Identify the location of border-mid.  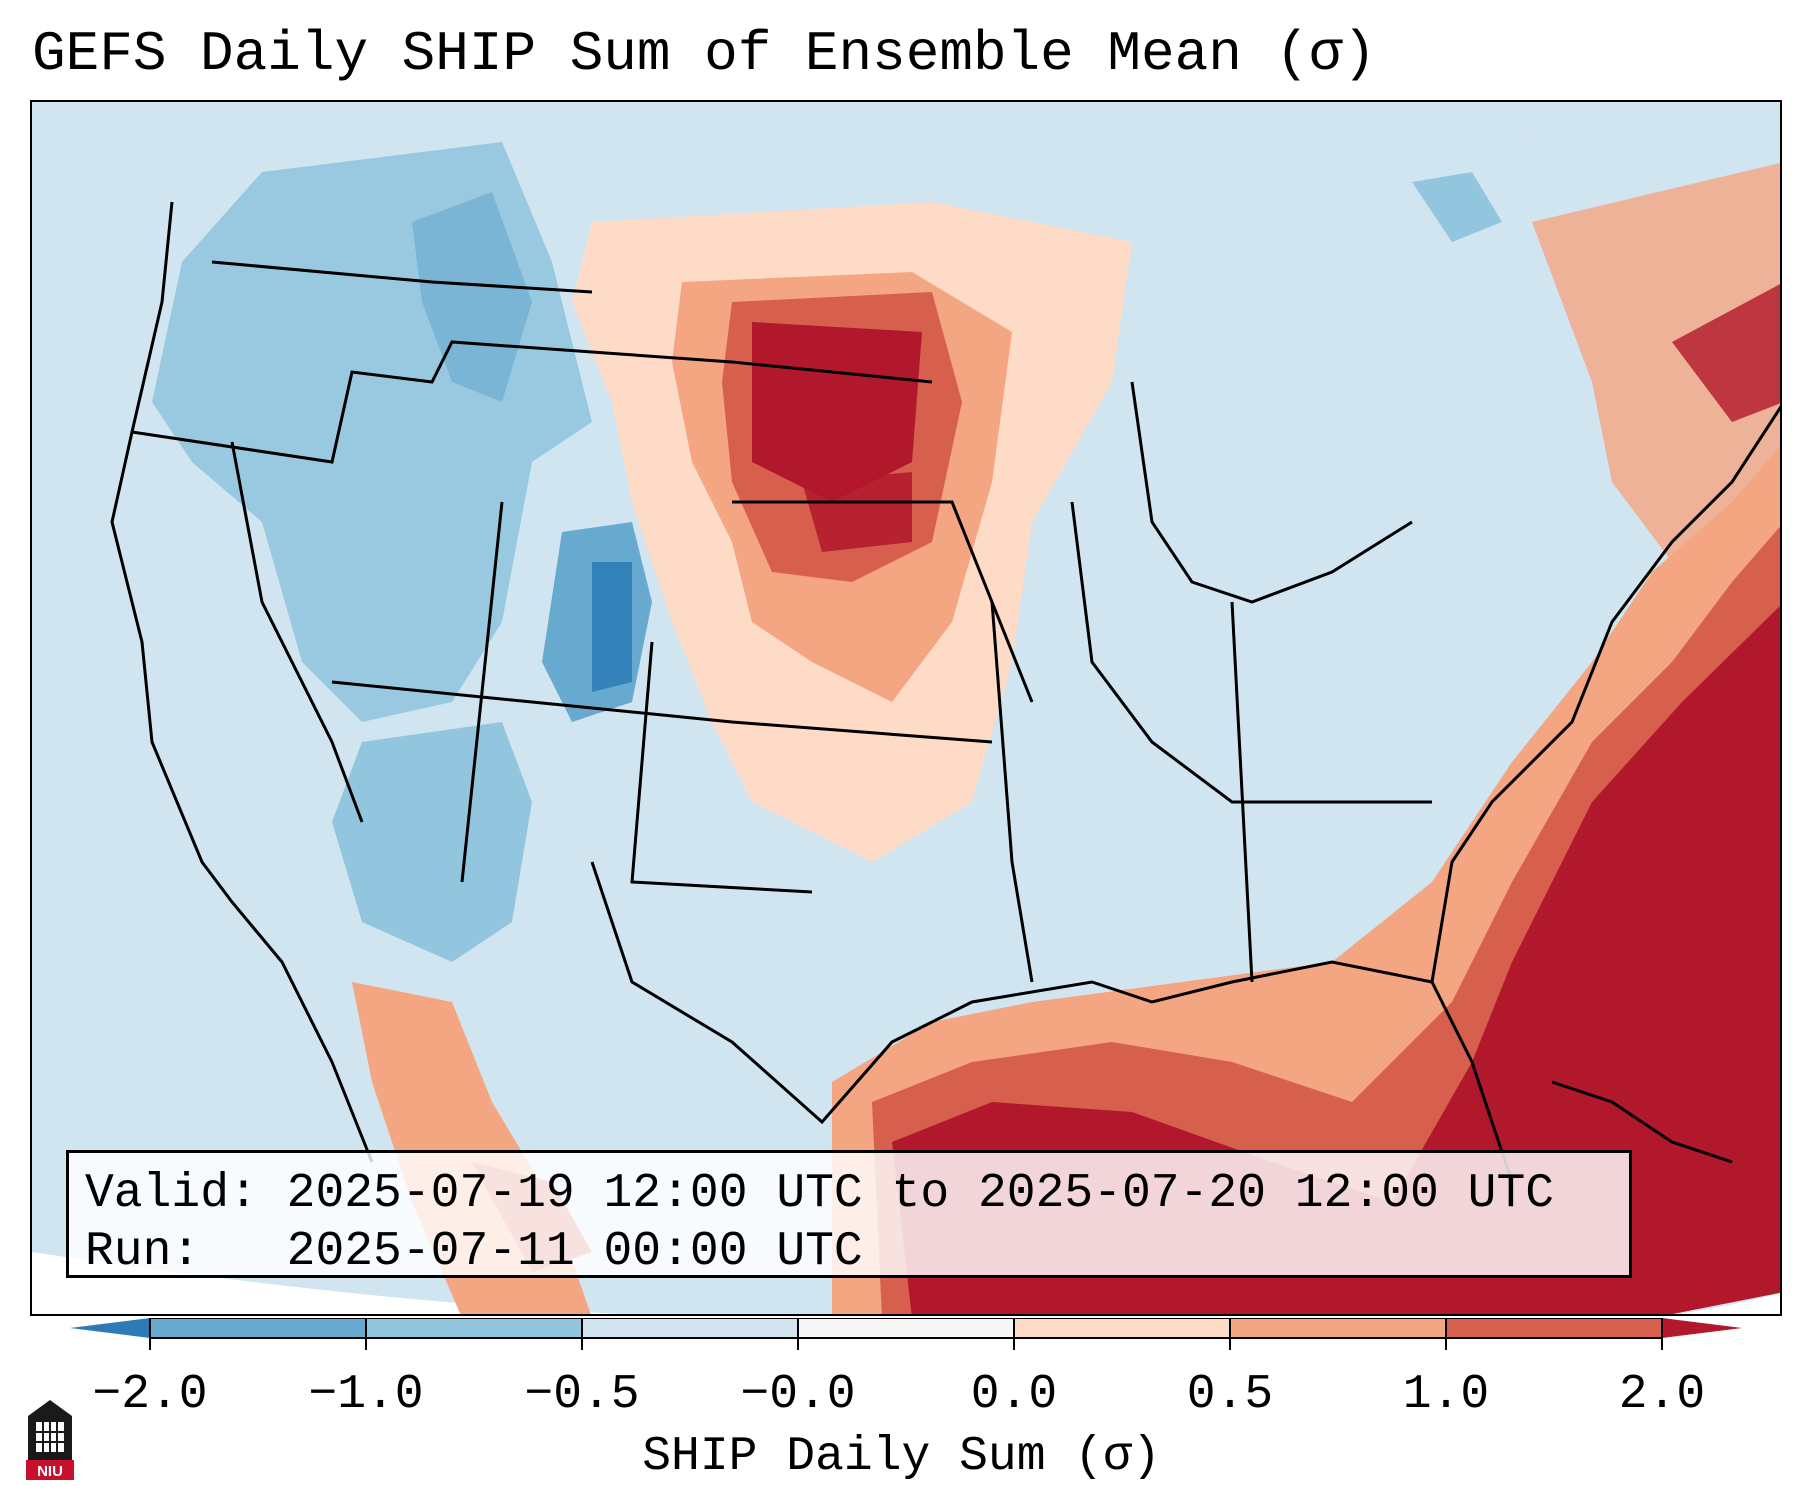
(883, 601).